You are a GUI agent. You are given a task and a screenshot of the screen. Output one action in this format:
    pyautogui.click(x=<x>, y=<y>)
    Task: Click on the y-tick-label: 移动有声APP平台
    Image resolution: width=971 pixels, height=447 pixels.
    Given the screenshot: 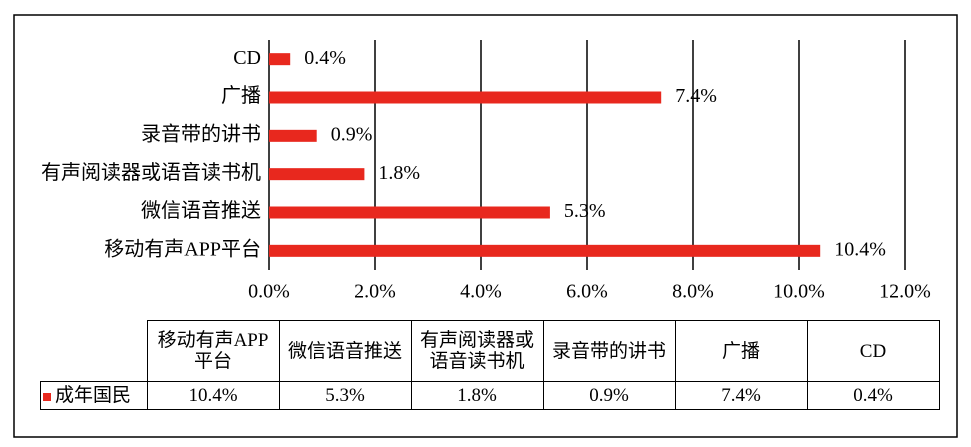 What is the action you would take?
    pyautogui.click(x=182, y=248)
    